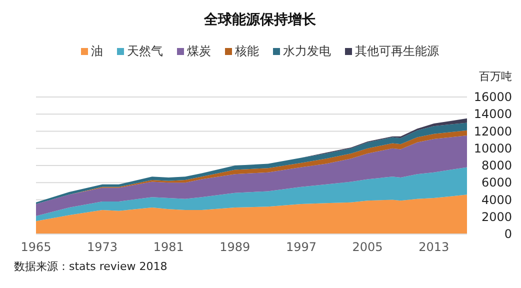  What do you see at coordinates (493, 97) in the screenshot?
I see `y-tick-label: 16000` at bounding box center [493, 97].